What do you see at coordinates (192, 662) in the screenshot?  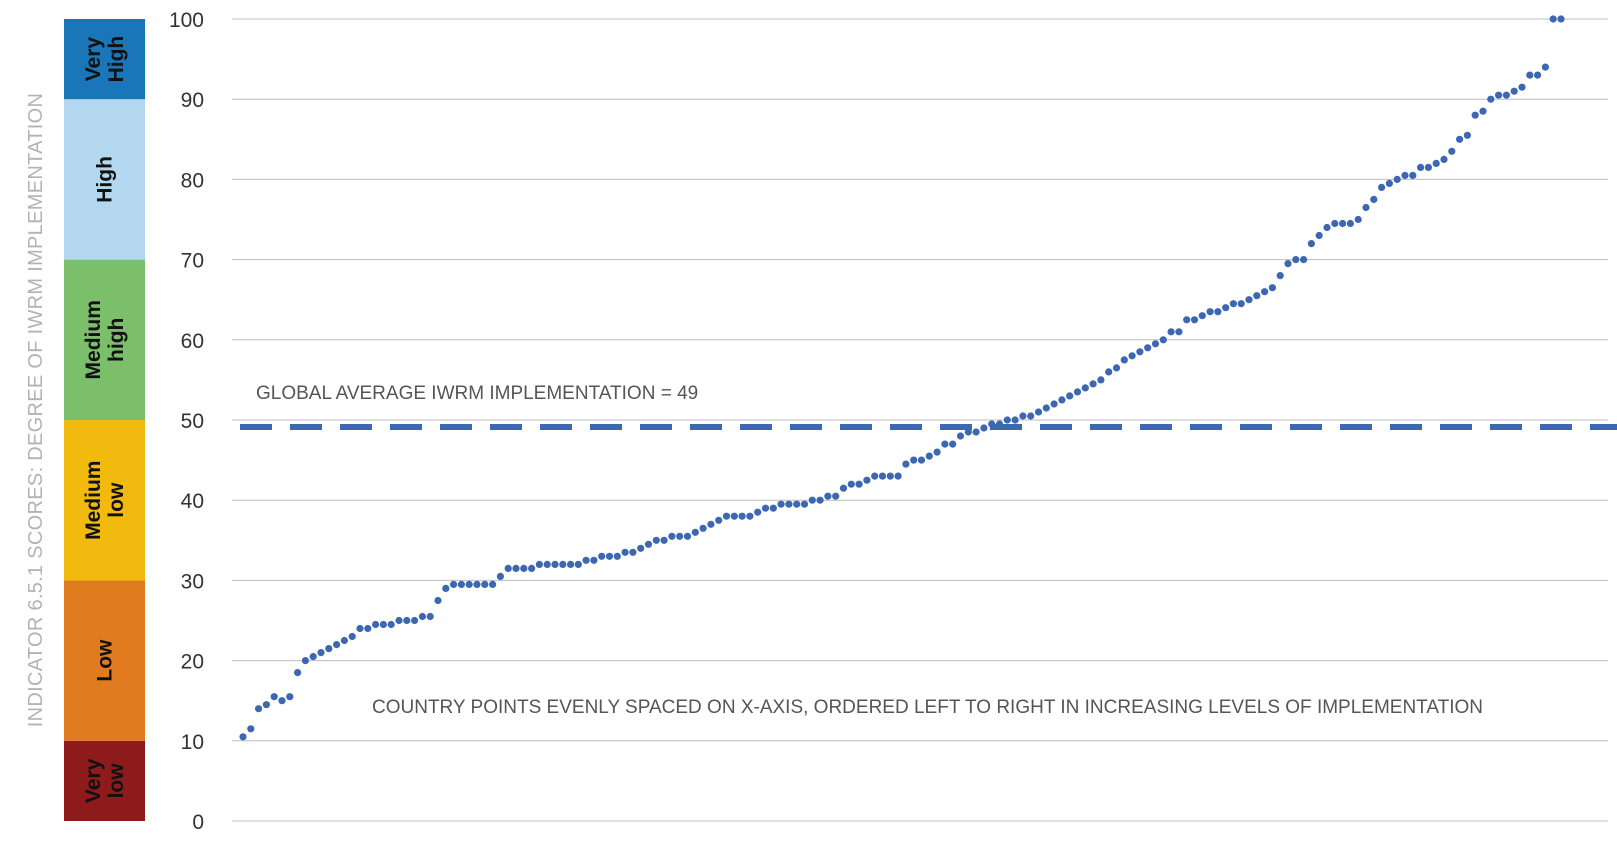 I see `y-tick-20: 20` at bounding box center [192, 662].